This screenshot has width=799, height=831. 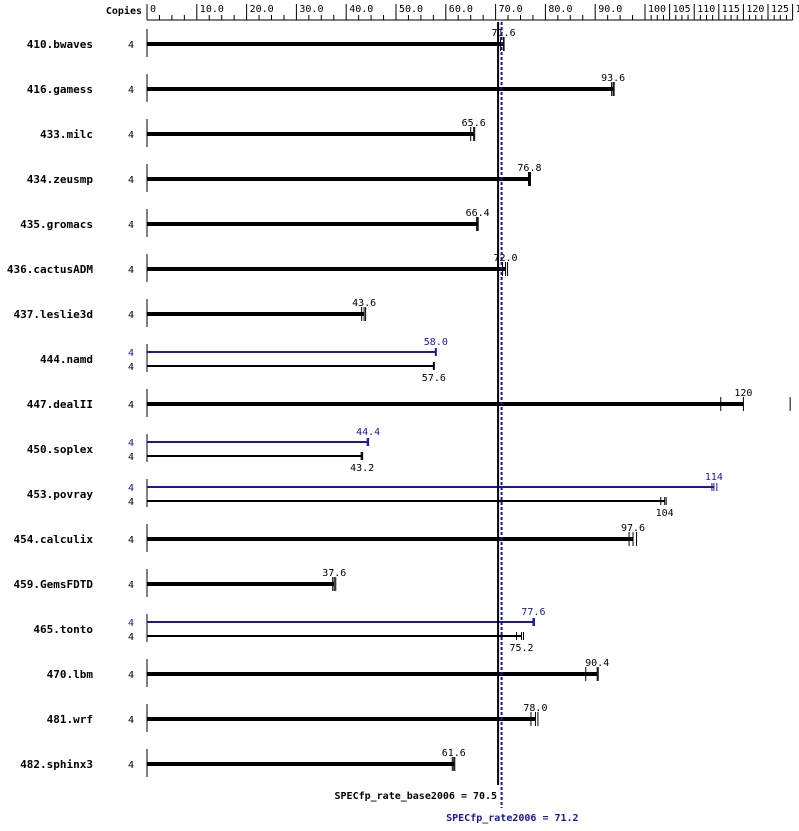 I want to click on x-tick-label: 10.0, so click(x=212, y=9).